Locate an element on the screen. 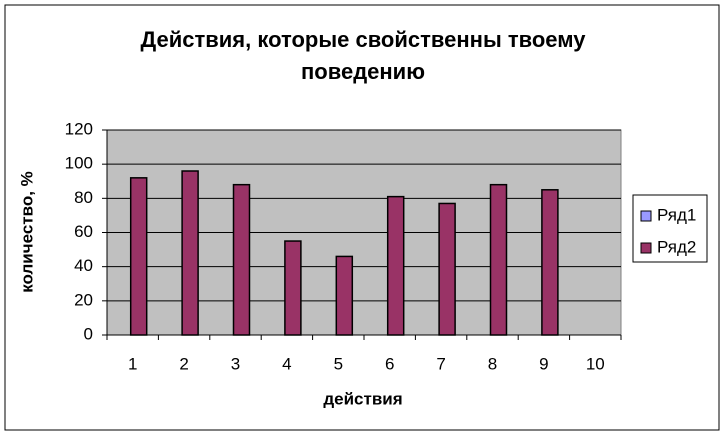 The image size is (725, 437). y-tick-label: 40 is located at coordinates (83, 265).